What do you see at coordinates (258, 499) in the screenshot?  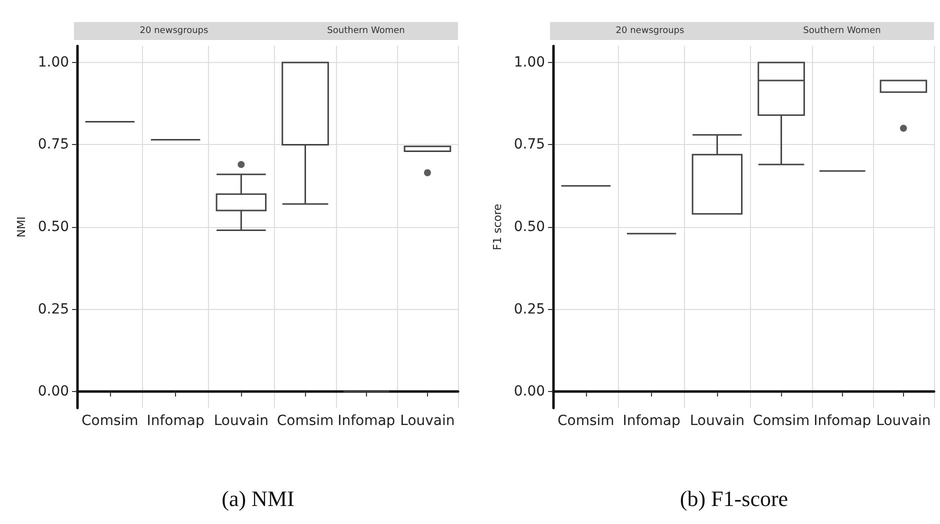 I see `text: (a) NMI` at bounding box center [258, 499].